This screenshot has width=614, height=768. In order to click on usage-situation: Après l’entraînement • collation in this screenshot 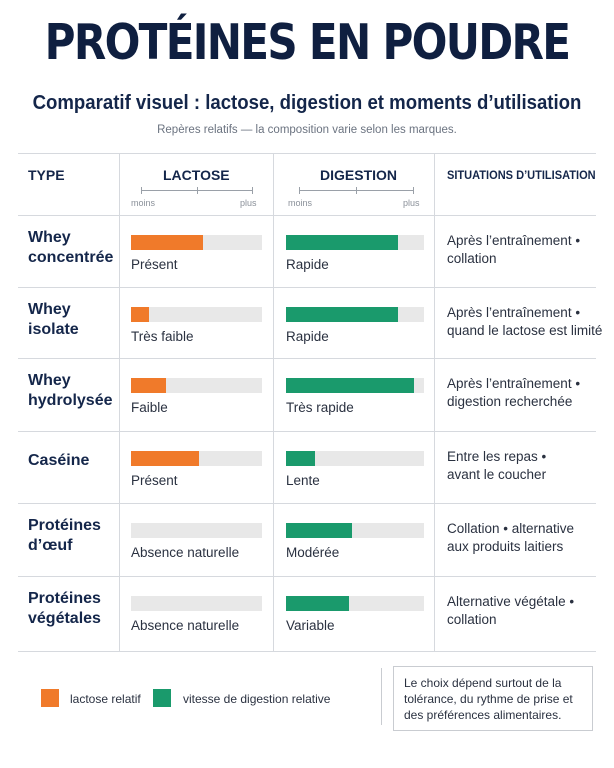, I will do `click(513, 250)`.